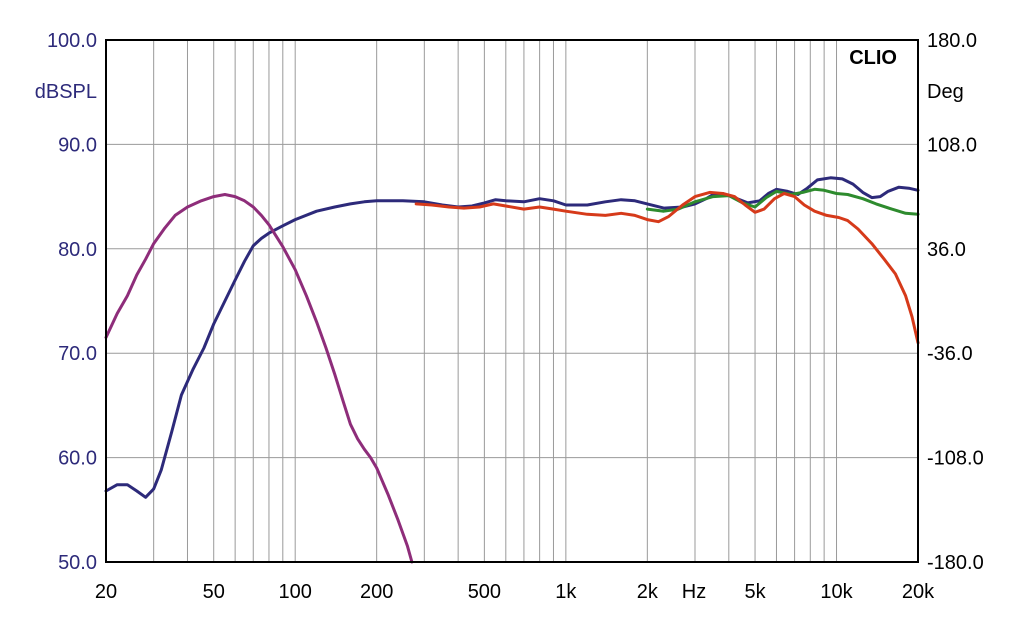  Describe the element at coordinates (77, 250) in the screenshot. I see `left-axis-tick-label: 80.0` at that location.